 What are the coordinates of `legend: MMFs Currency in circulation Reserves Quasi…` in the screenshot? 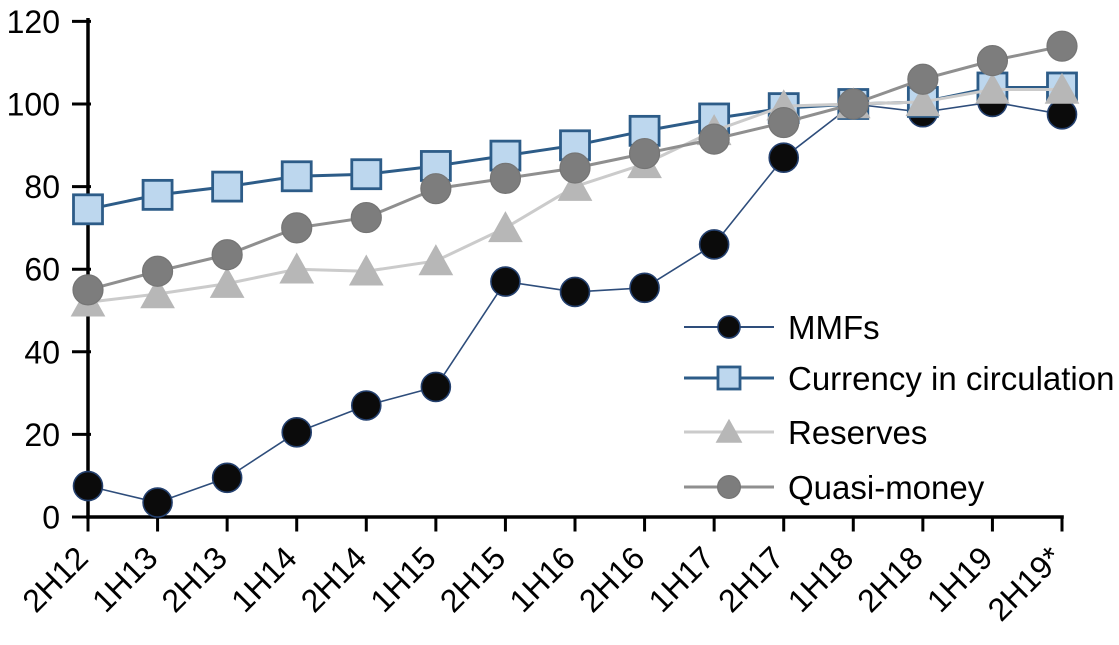 It's located at (899, 407).